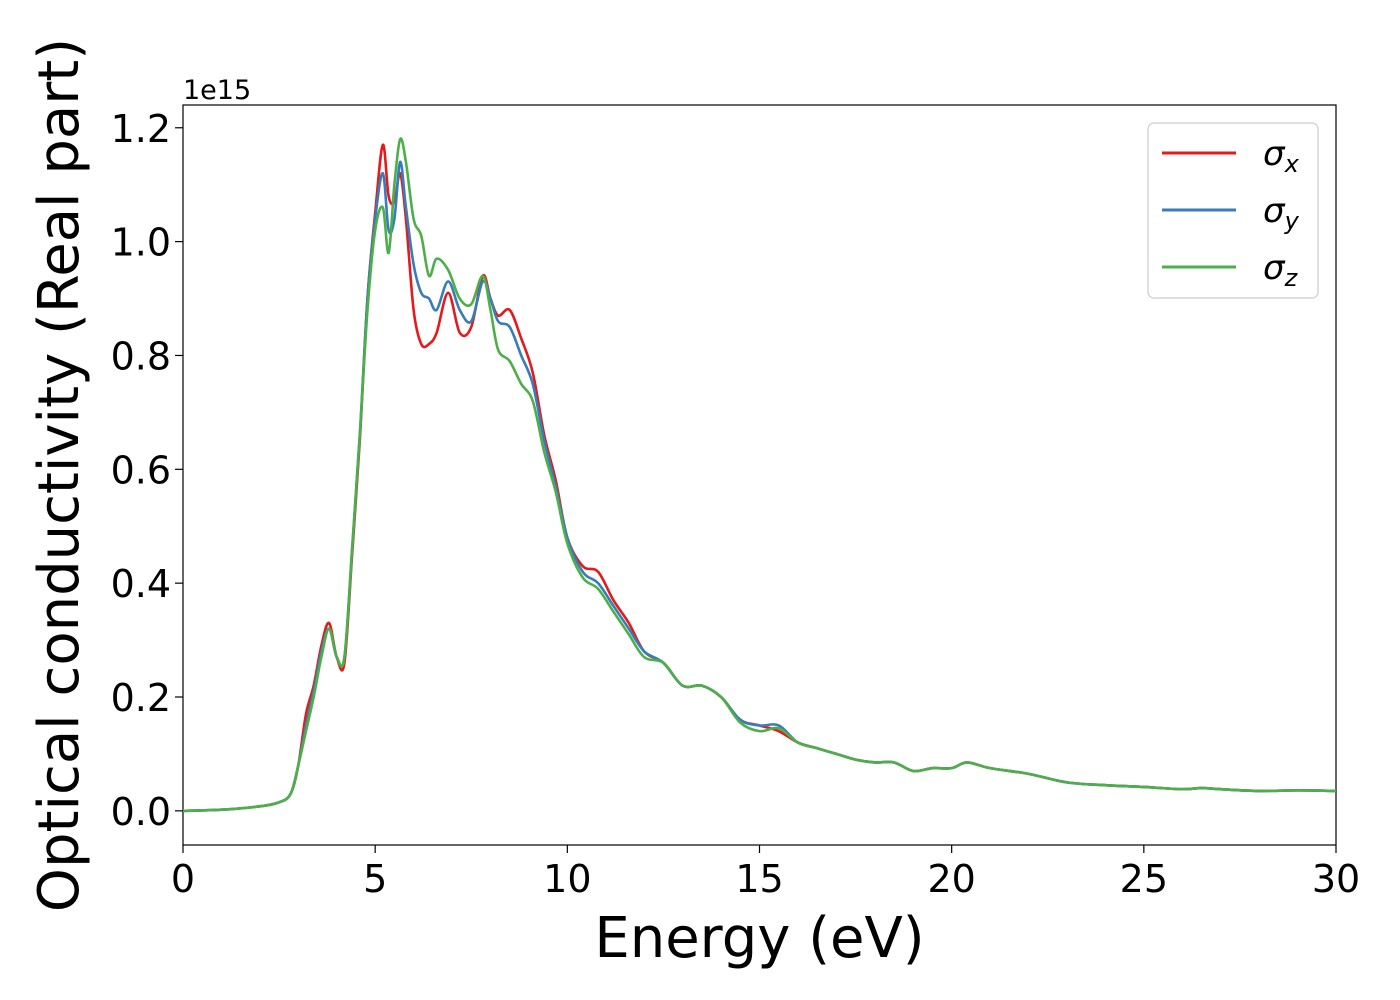 The width and height of the screenshot is (1400, 1000). What do you see at coordinates (759, 879) in the screenshot?
I see `x-tick-label: 15` at bounding box center [759, 879].